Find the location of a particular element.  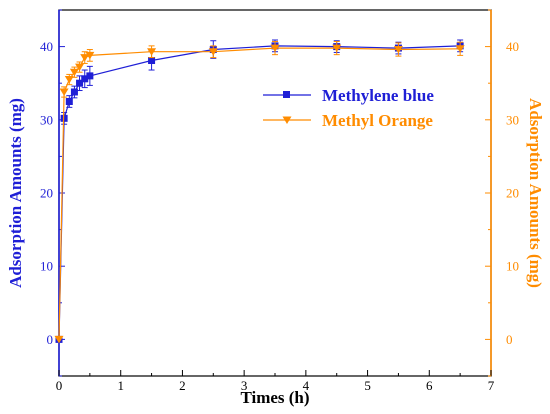

x-tick-label: 2 is located at coordinates (182, 385).